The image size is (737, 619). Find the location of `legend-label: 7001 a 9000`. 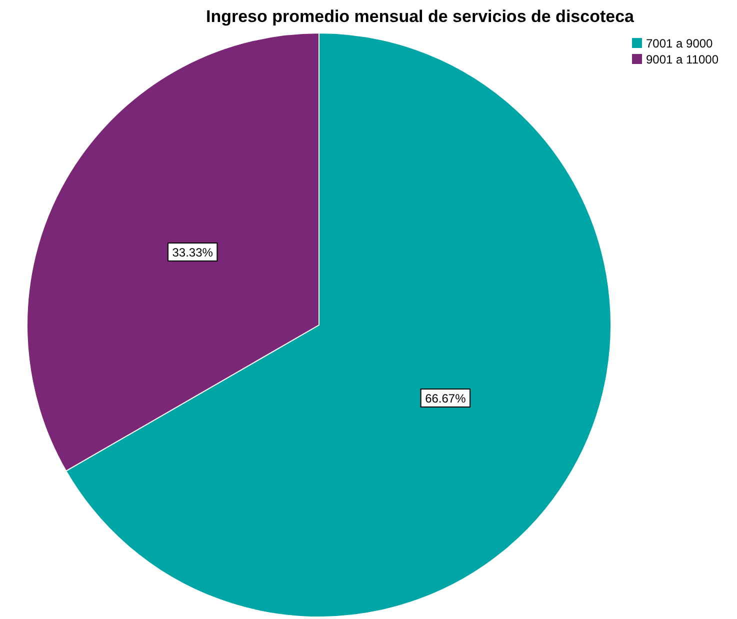

legend-label: 7001 a 9000 is located at coordinates (680, 43).